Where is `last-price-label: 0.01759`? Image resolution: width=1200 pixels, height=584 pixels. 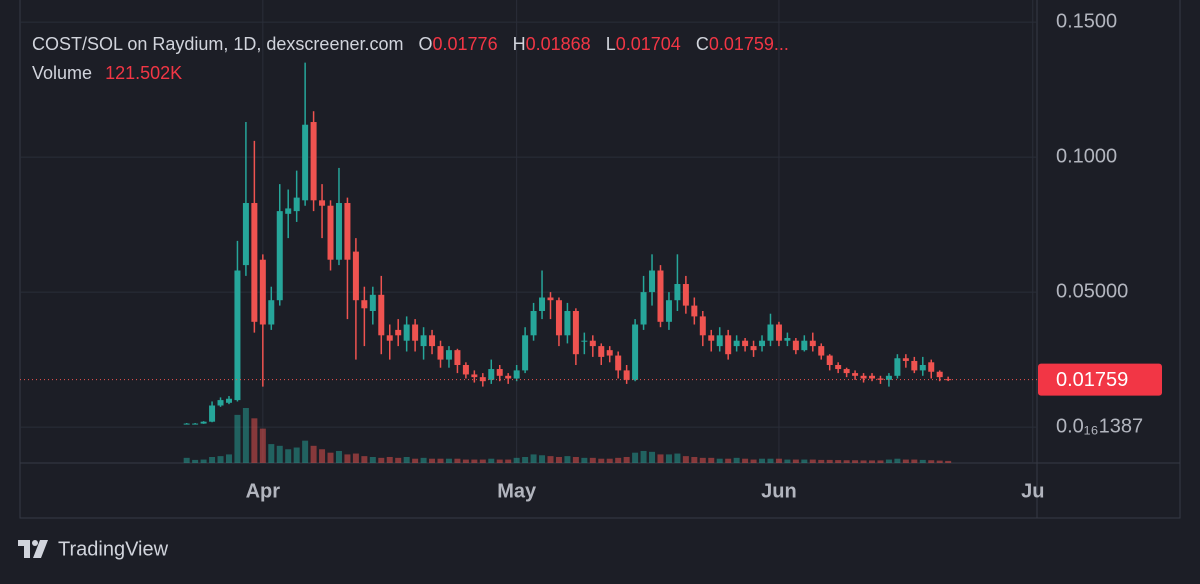 last-price-label: 0.01759 is located at coordinates (1092, 380).